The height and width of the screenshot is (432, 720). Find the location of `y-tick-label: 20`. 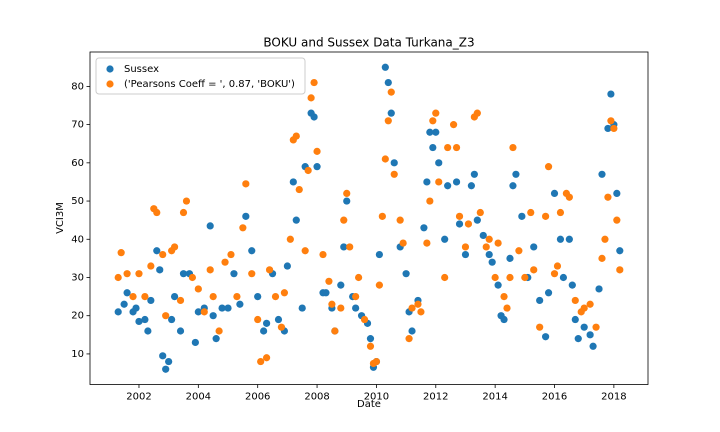

y-tick-label: 20 is located at coordinates (77, 316).